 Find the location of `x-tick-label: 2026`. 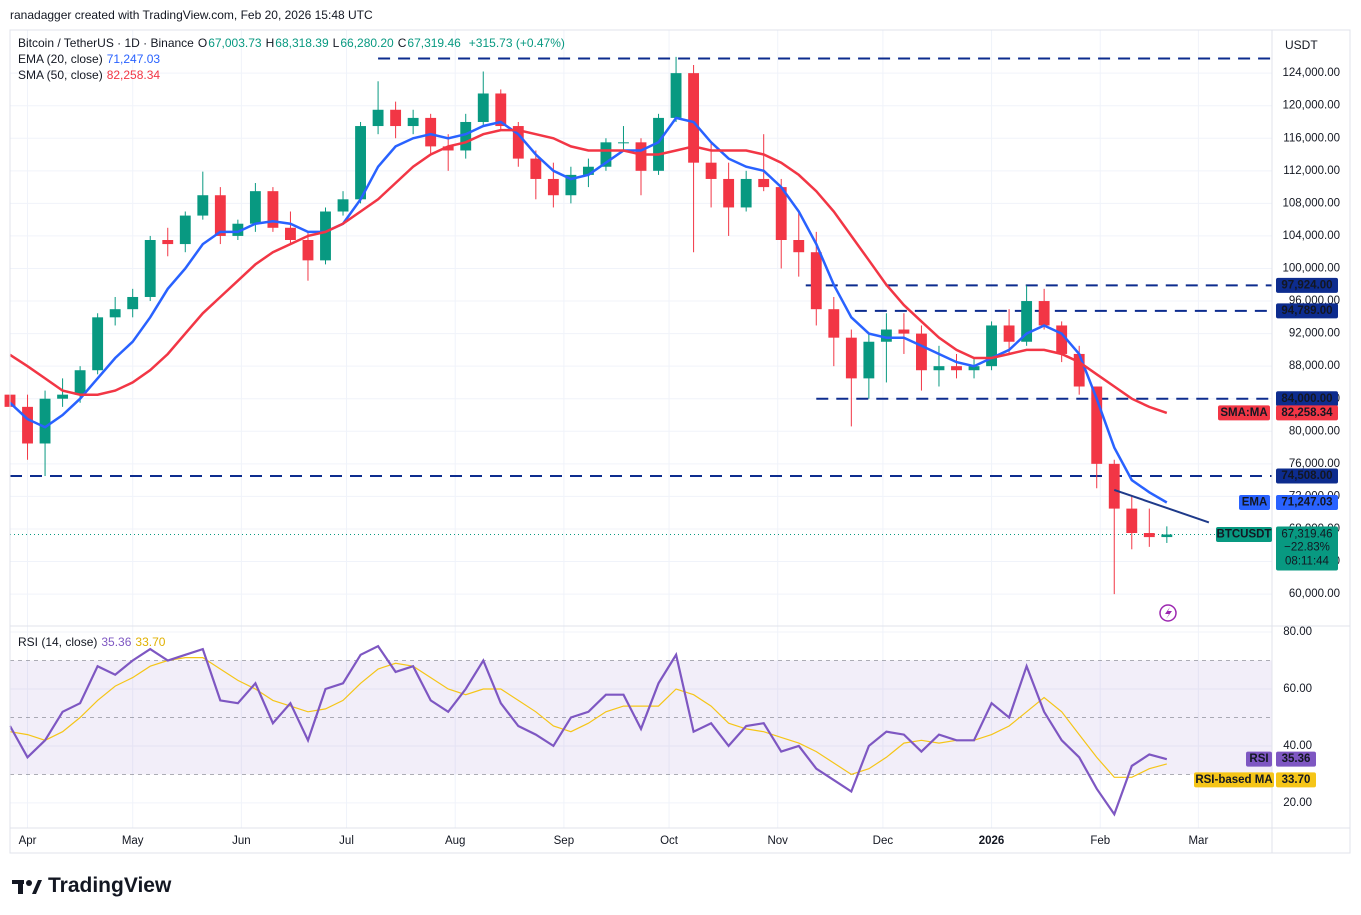

x-tick-label: 2026 is located at coordinates (992, 841).